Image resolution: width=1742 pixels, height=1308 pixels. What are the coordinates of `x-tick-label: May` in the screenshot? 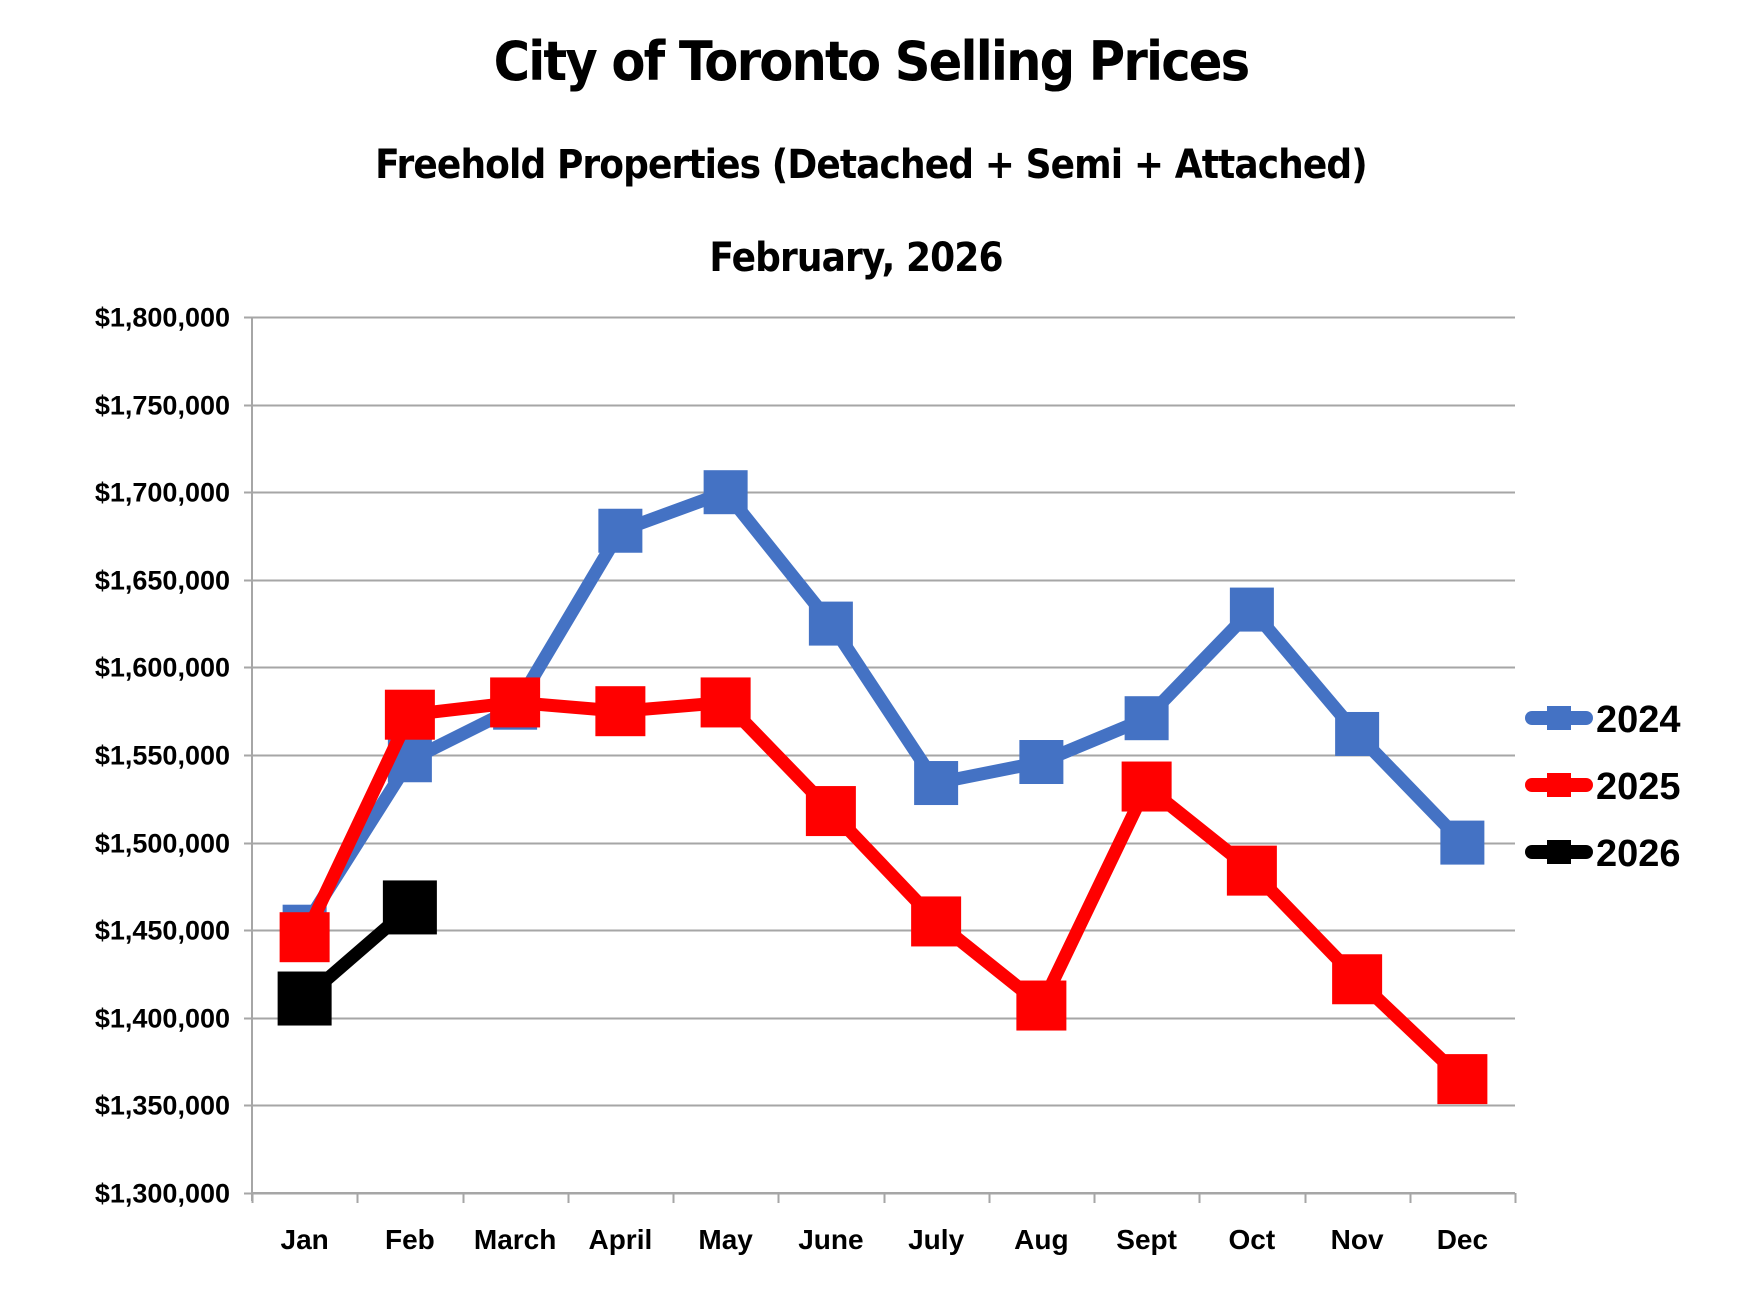 It's located at (725, 1239).